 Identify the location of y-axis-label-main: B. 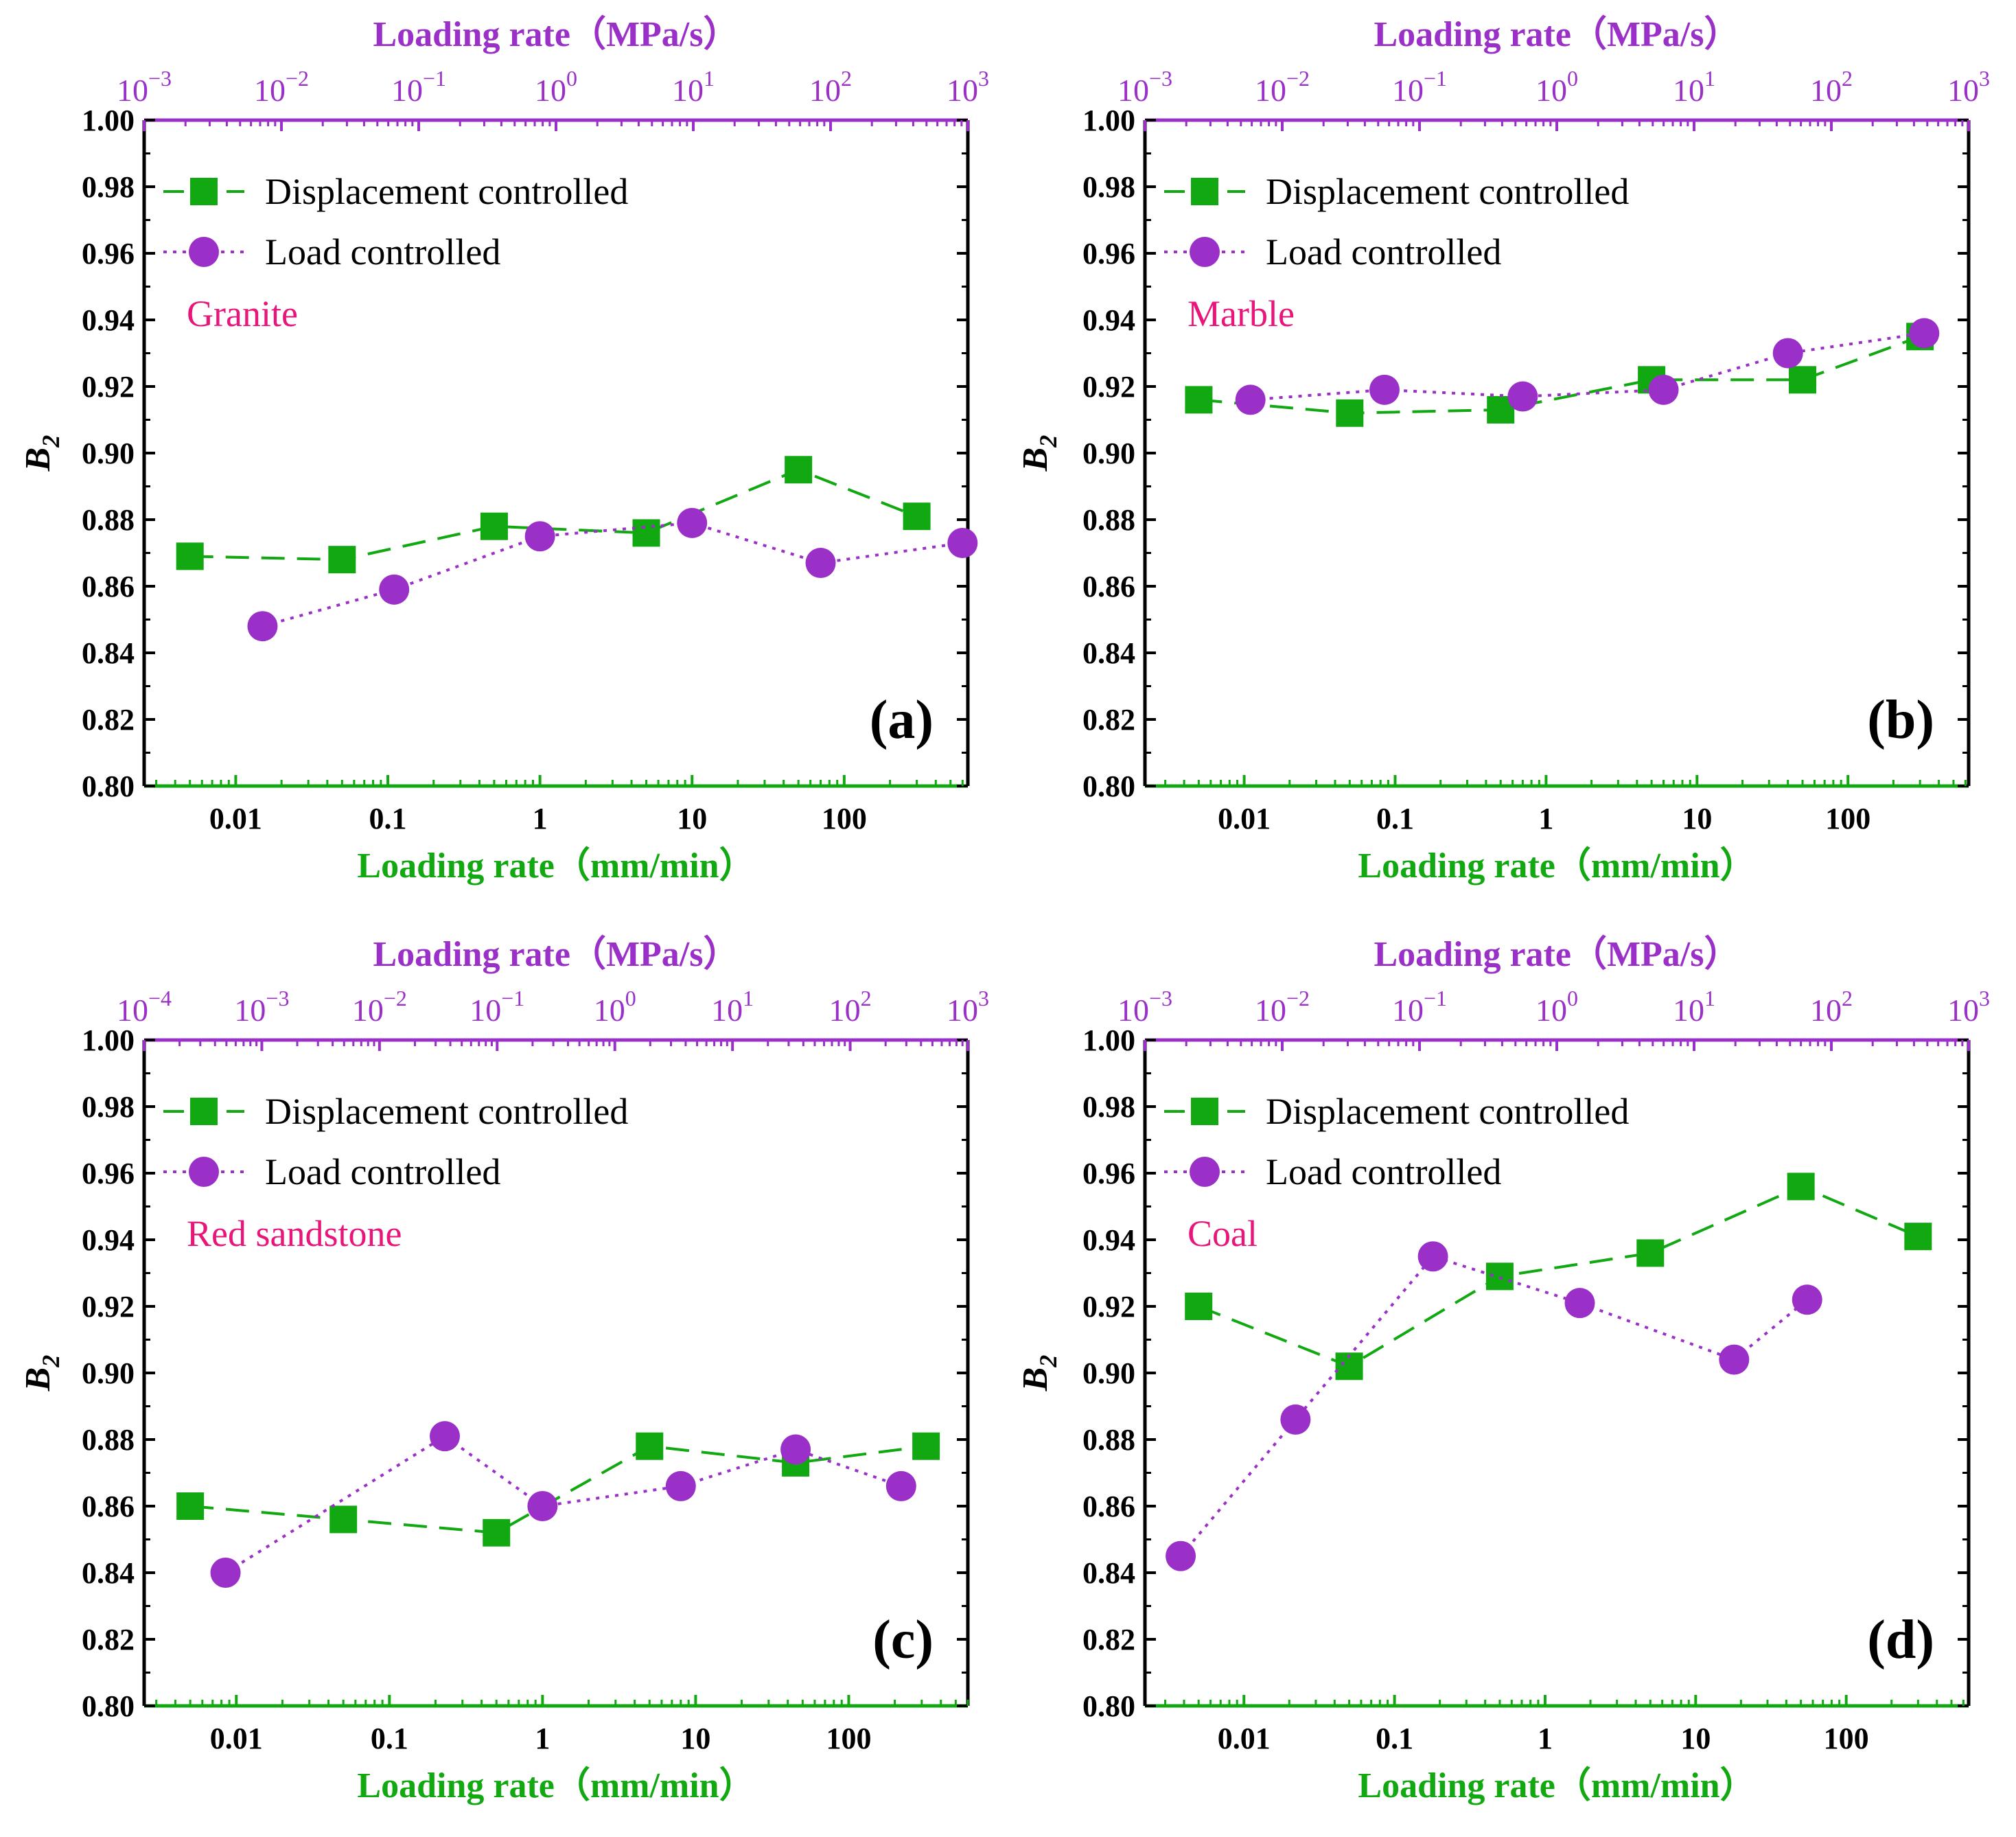
(39, 1379).